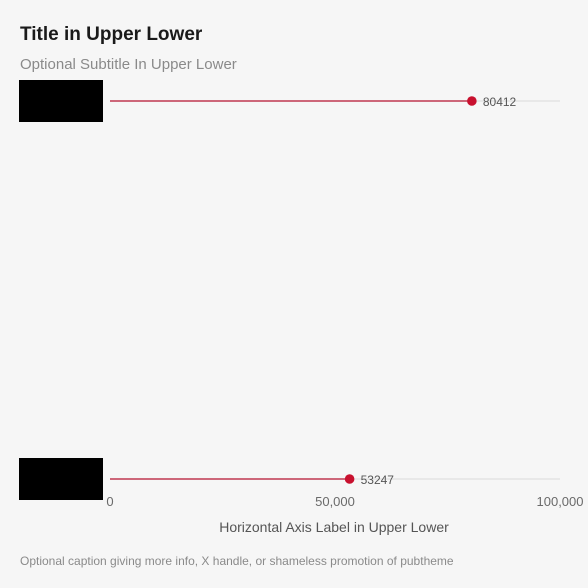 This screenshot has width=588, height=588. Describe the element at coordinates (128, 64) in the screenshot. I see `chart-subtitle: Optional Subtitle In Upper Lower` at that location.